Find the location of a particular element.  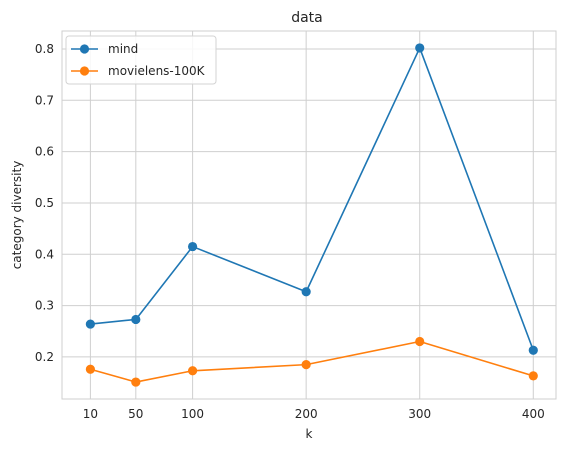

y-tick-label: 0.2 is located at coordinates (44, 357).